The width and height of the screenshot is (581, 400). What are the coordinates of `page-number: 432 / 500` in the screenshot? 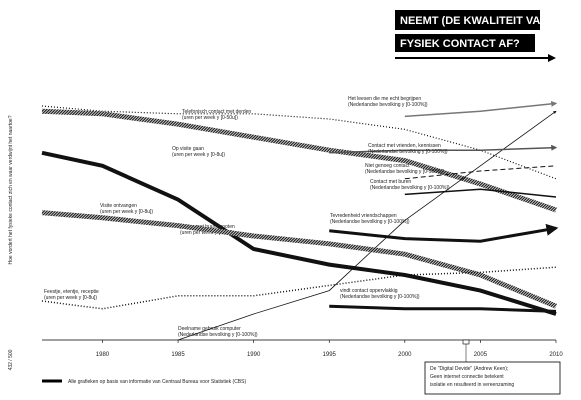 It's located at (11, 359).